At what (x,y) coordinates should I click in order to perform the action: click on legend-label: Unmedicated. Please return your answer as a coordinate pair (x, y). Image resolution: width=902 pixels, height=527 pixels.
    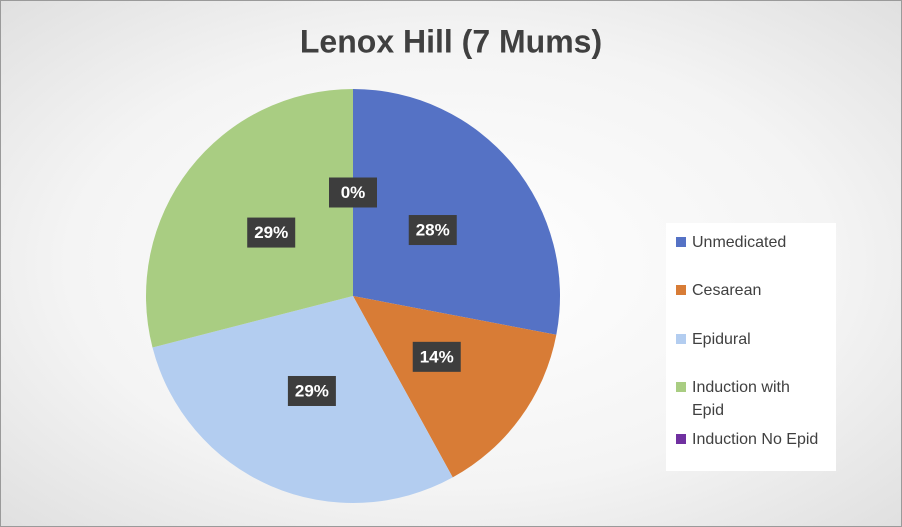
    Looking at the image, I should click on (739, 242).